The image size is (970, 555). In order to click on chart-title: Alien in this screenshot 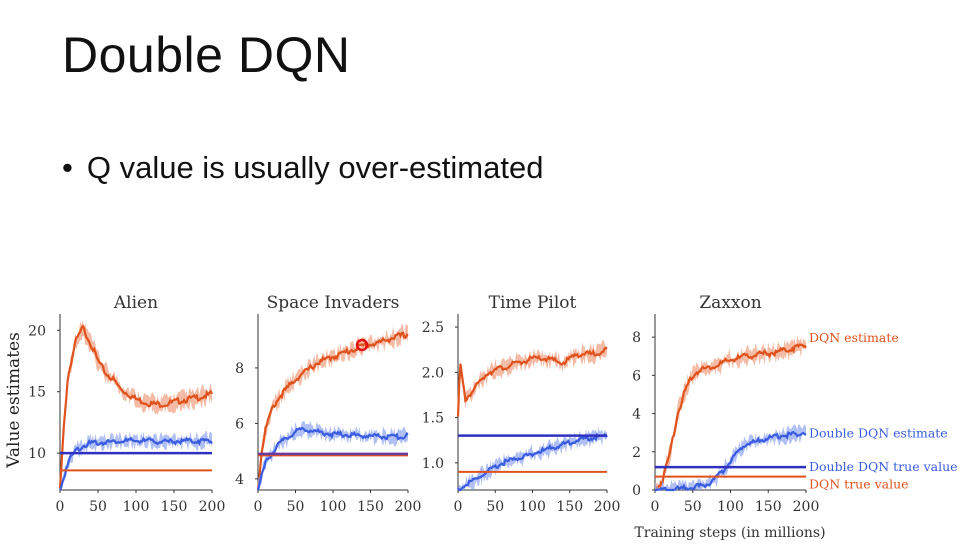, I will do `click(135, 303)`.